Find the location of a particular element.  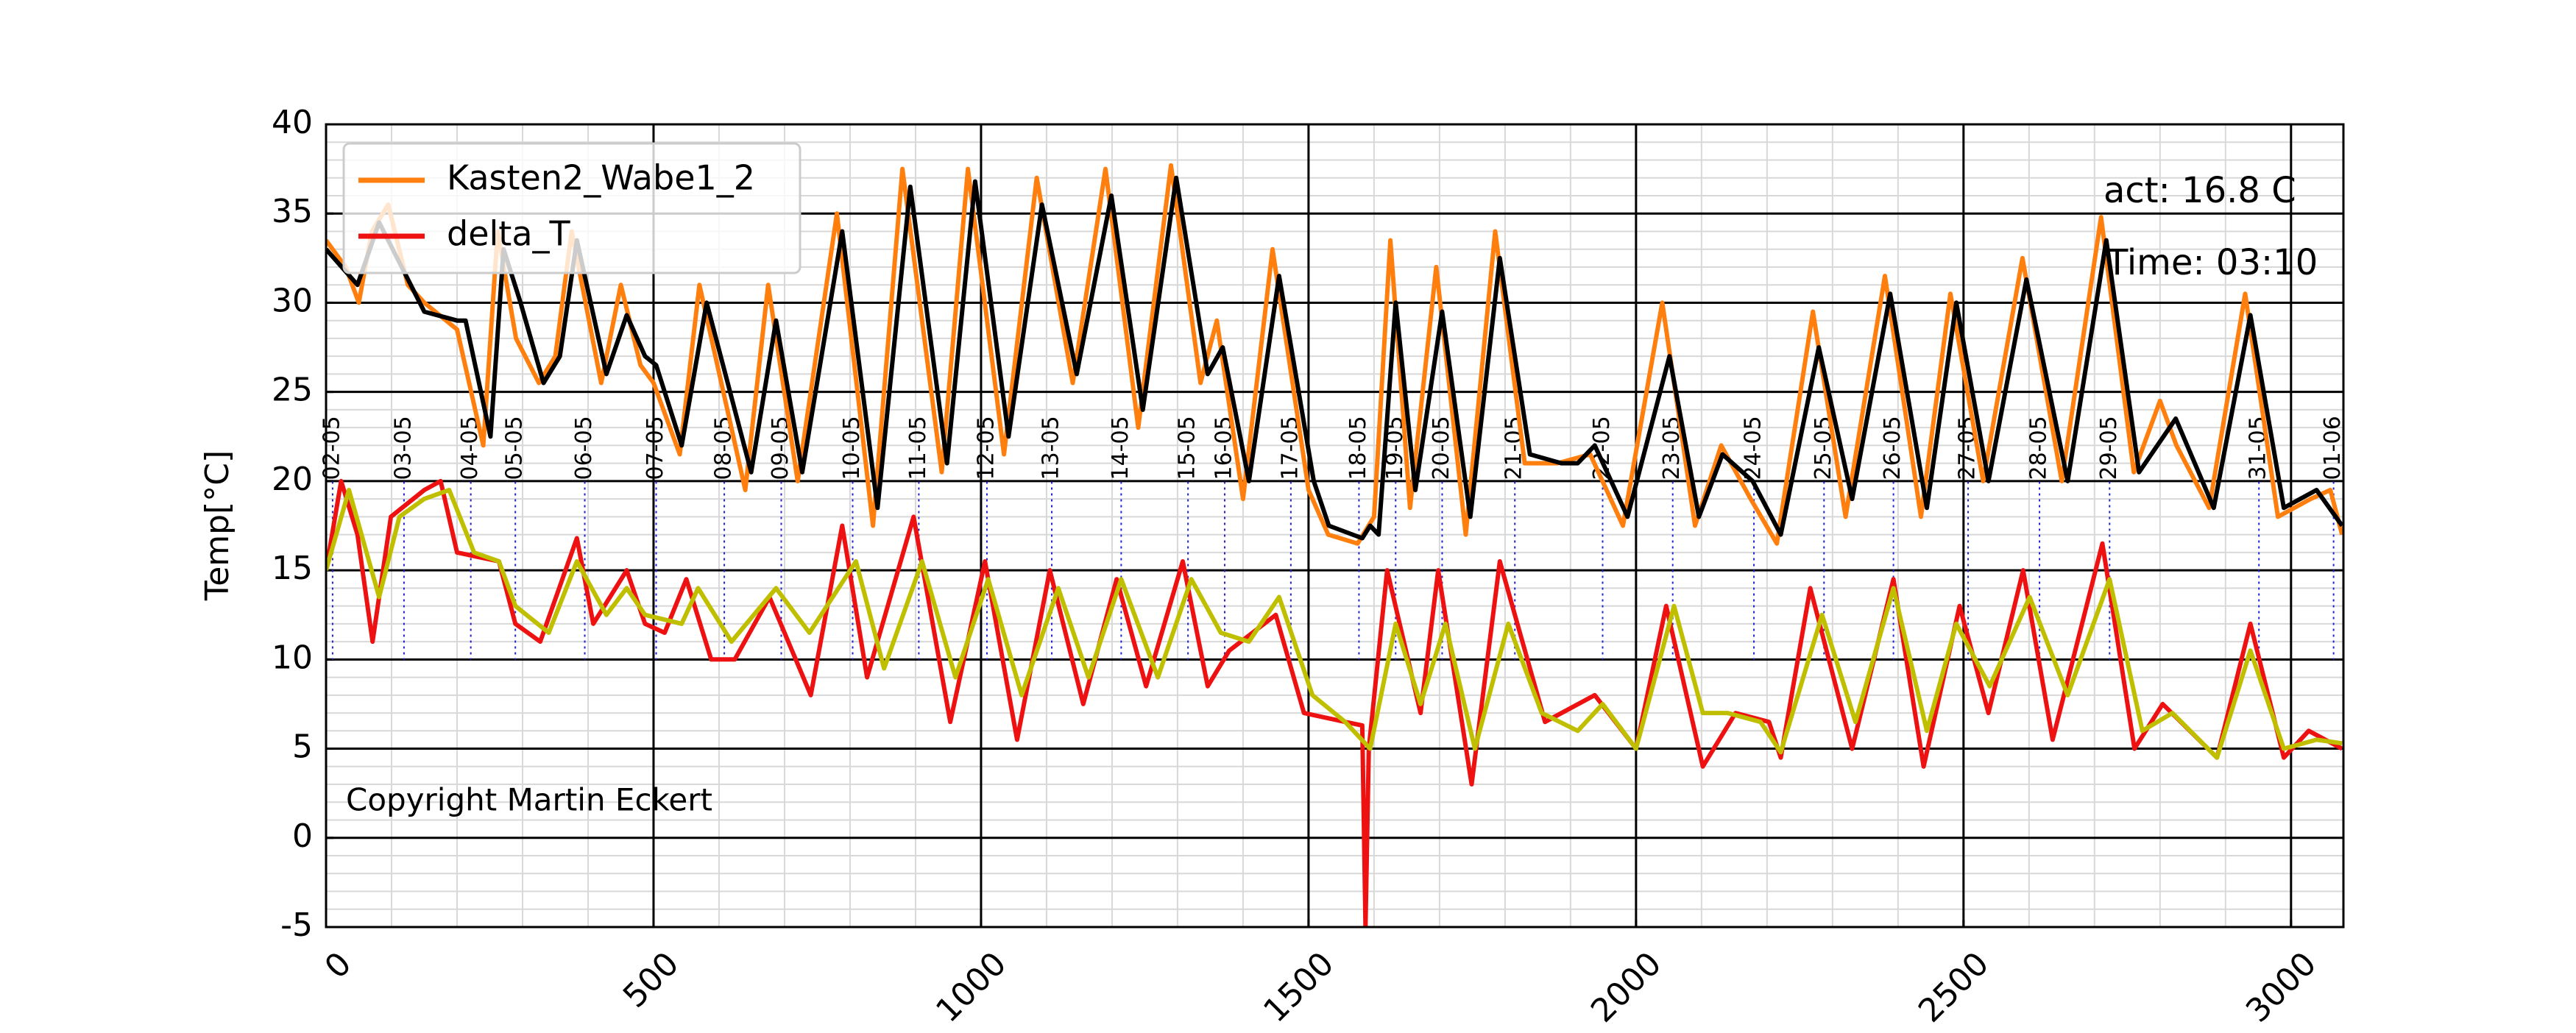

y-tick-label: 25 is located at coordinates (292, 391).